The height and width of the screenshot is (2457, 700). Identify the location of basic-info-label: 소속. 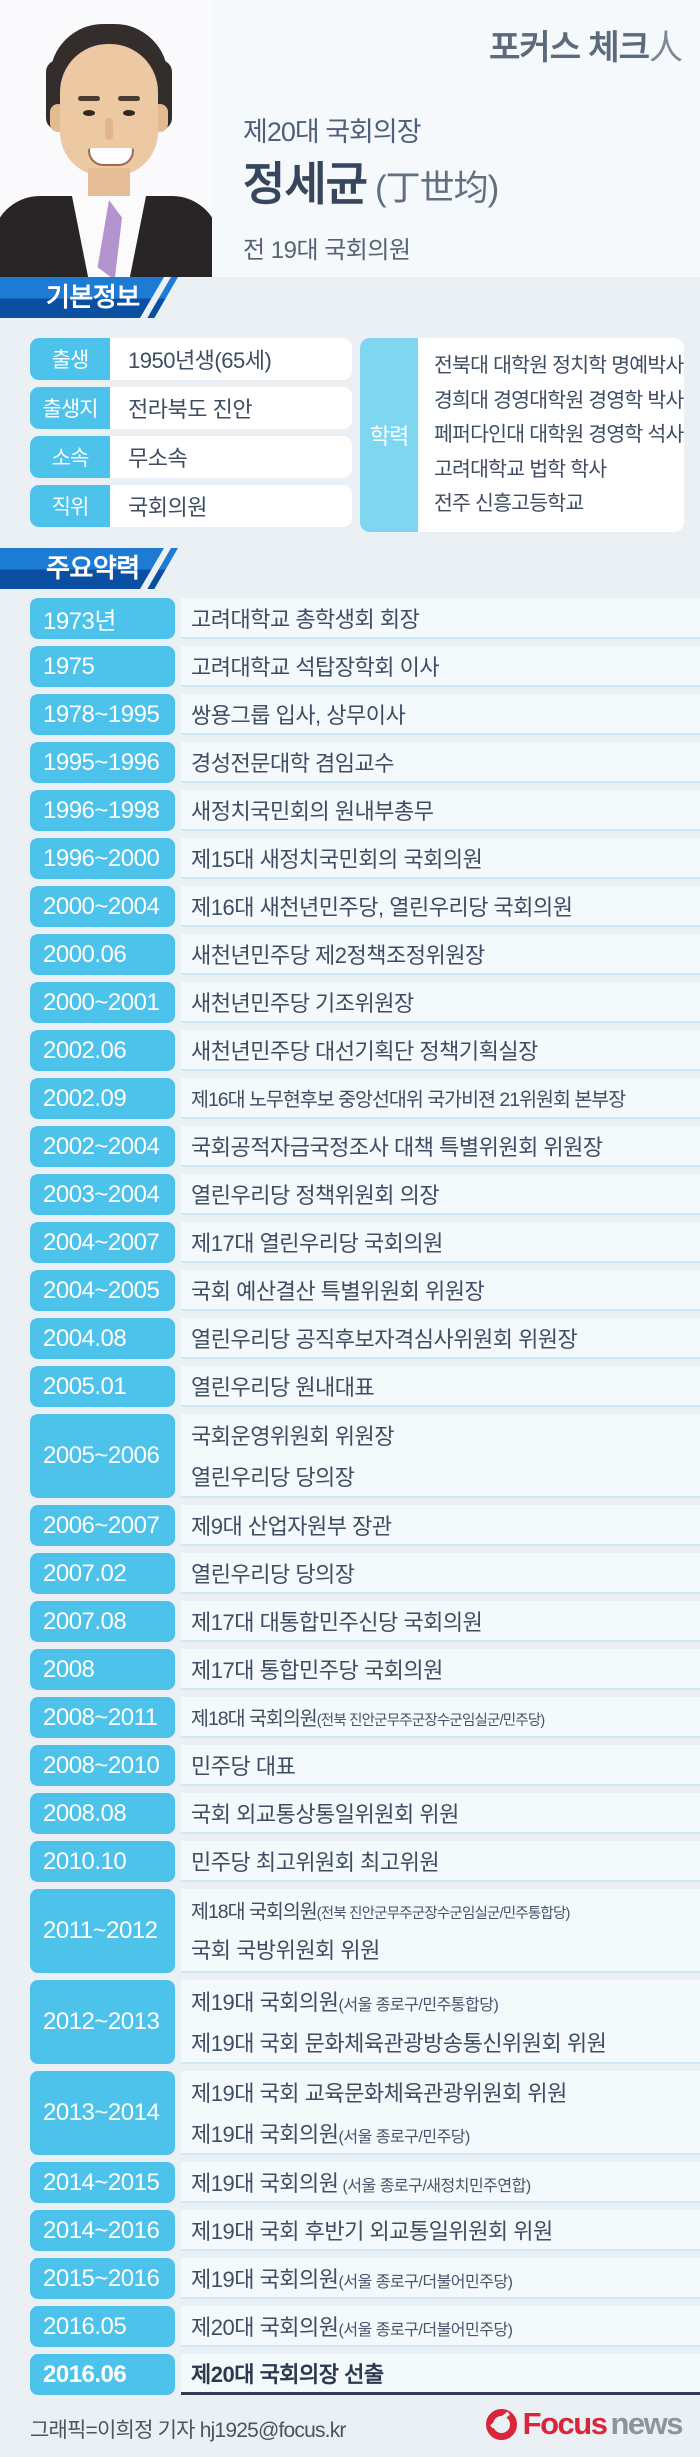
(70, 457).